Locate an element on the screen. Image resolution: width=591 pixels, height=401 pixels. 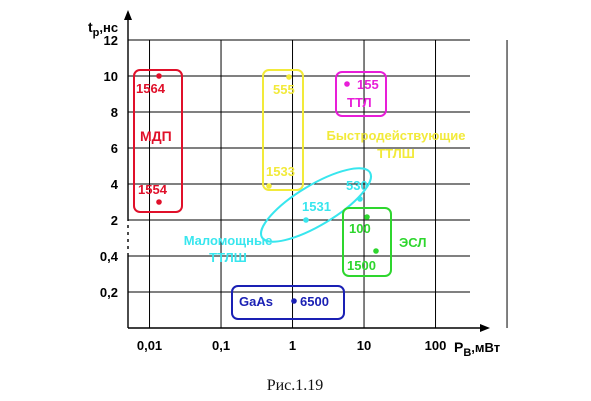
data-point-label: 100 is located at coordinates (360, 228).